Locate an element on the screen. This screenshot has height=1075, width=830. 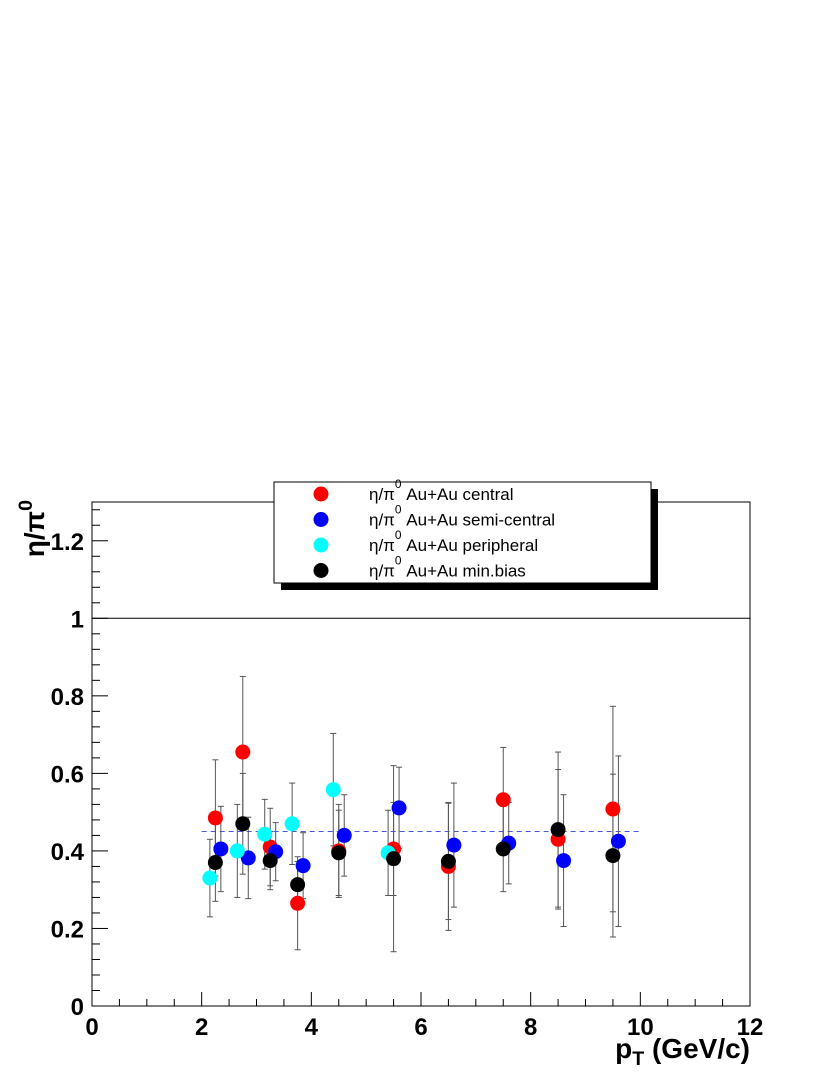
x-tick-label: 4 is located at coordinates (312, 1027).